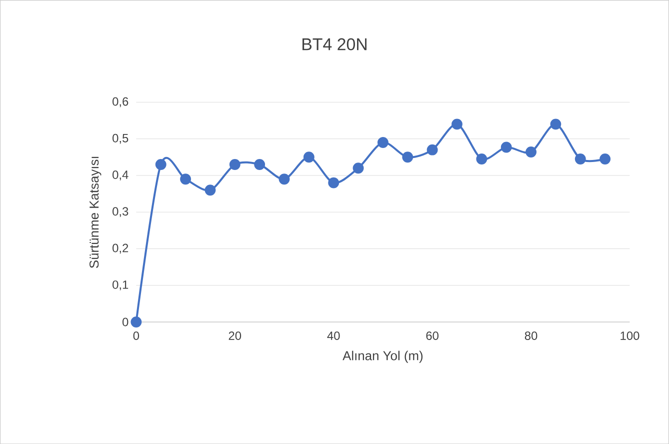 The image size is (669, 444). What do you see at coordinates (120, 175) in the screenshot?
I see `y-tick-label: 0,4` at bounding box center [120, 175].